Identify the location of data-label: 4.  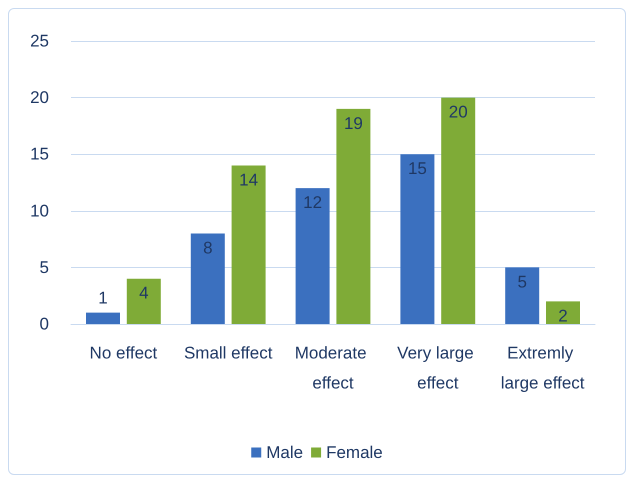
(144, 293).